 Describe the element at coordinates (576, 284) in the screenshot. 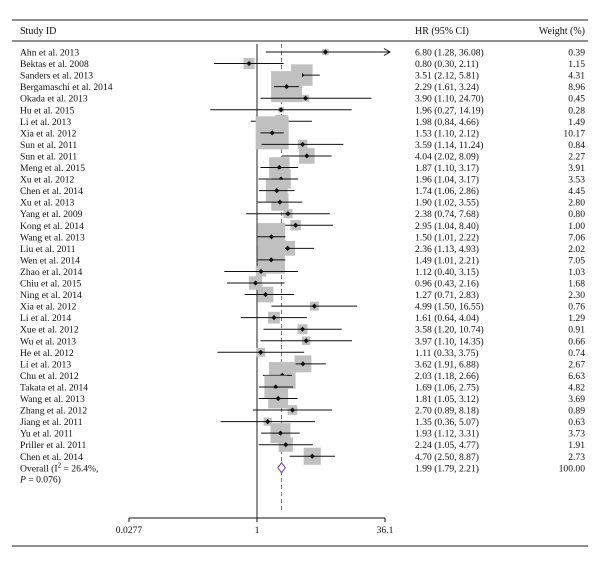

I see `study-weight: 1.68` at that location.